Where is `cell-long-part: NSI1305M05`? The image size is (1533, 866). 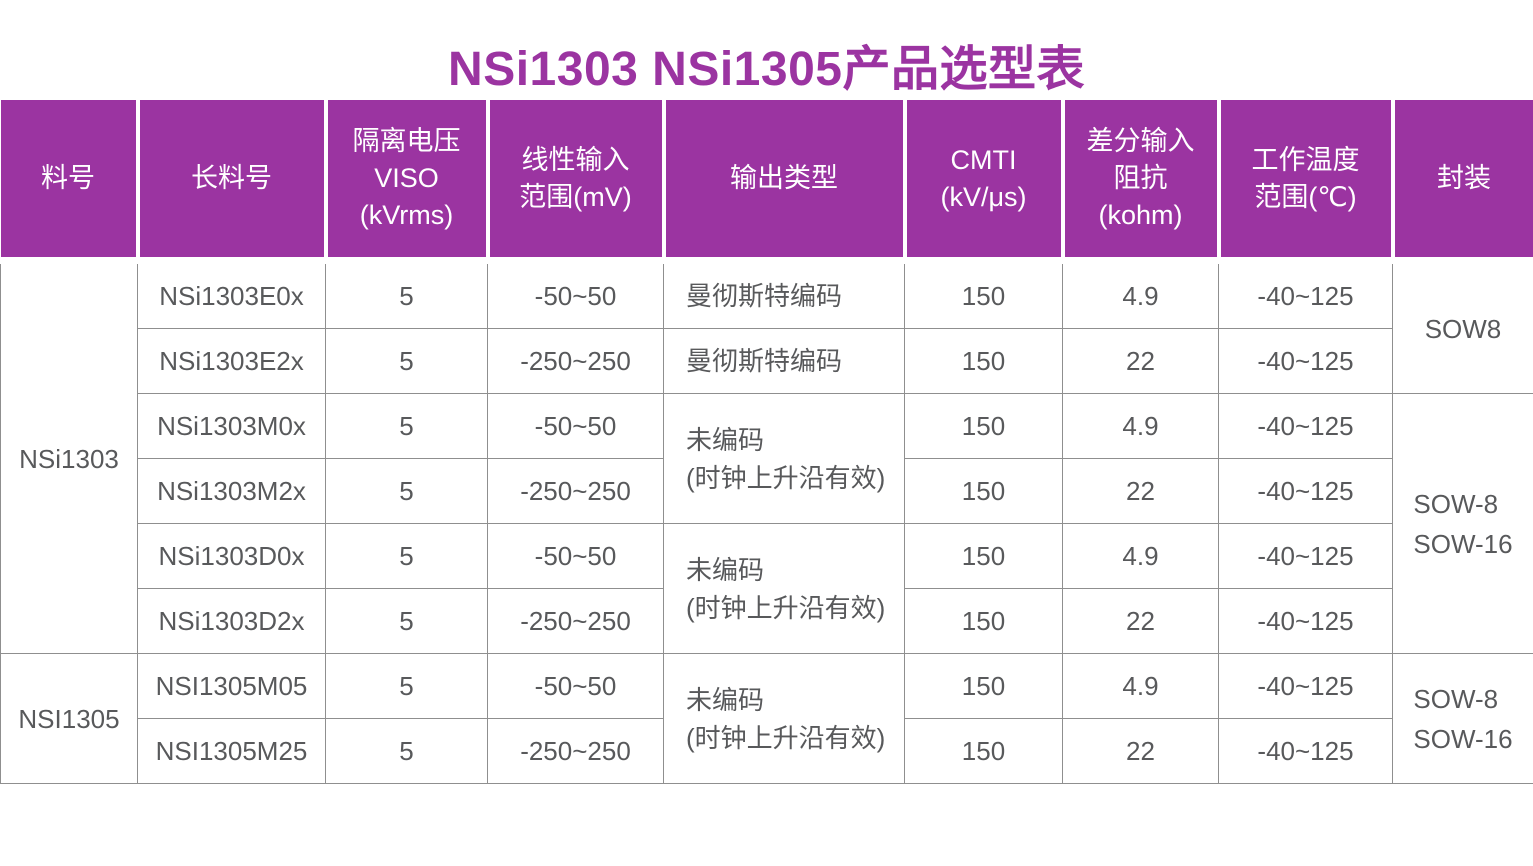
cell-long-part: NSI1305M05 is located at coordinates (231, 686).